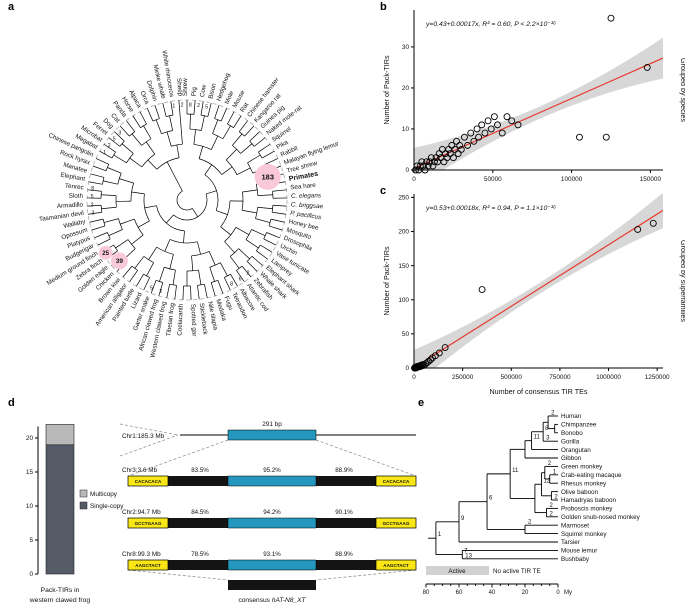  What do you see at coordinates (497, 593) in the screenshot?
I see `time-tick-labels: 80 60 40 20 0 My` at bounding box center [497, 593].